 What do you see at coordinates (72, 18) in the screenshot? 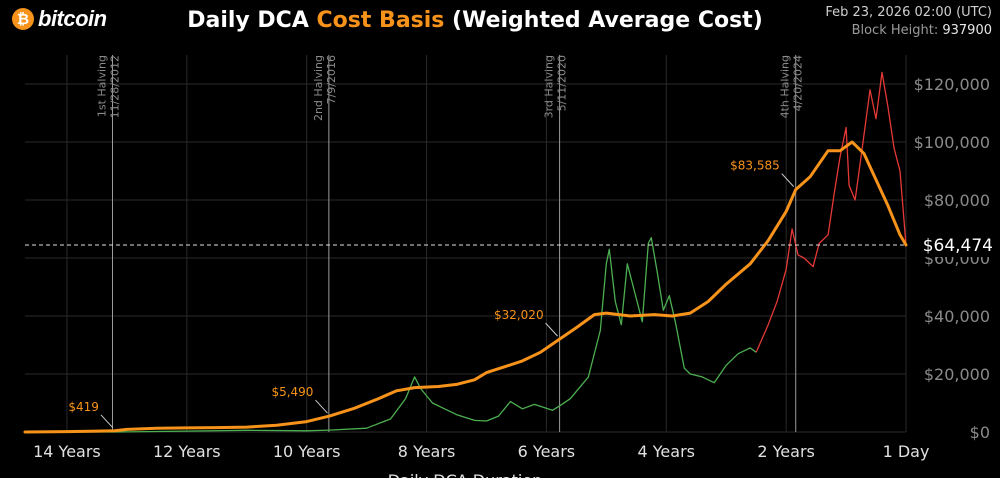
I see `logo-text: bitcoin` at bounding box center [72, 18].